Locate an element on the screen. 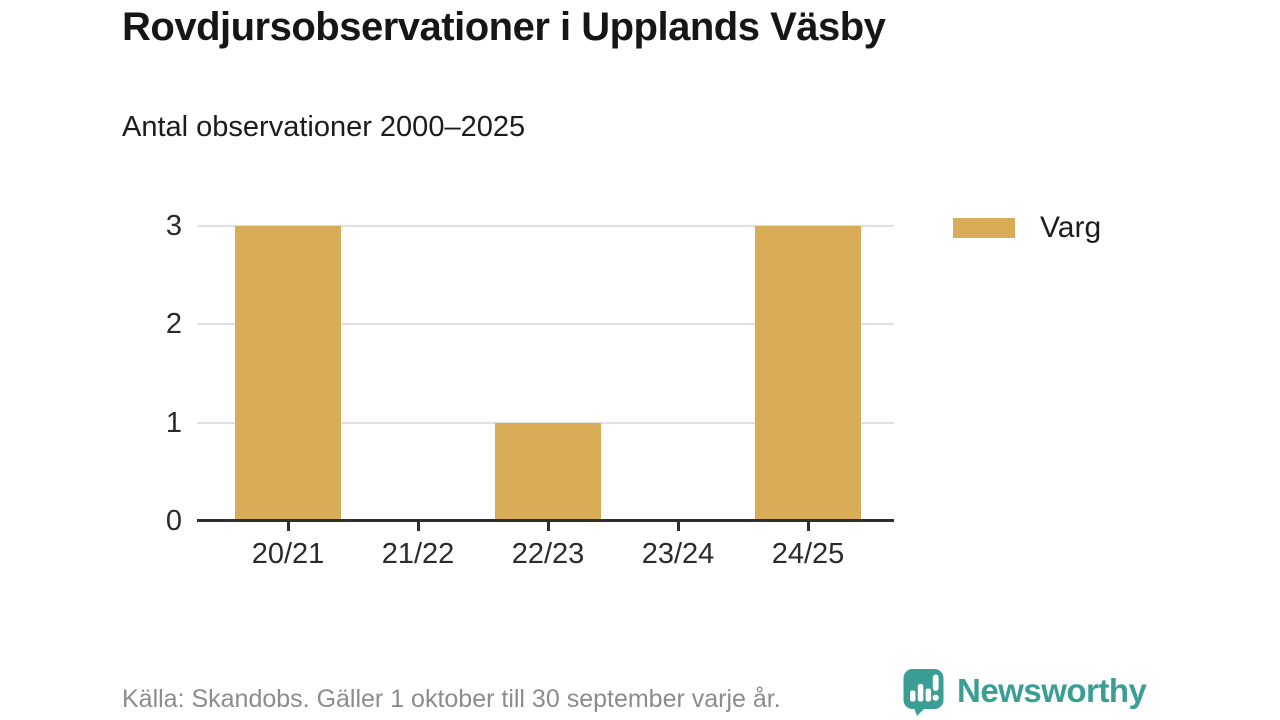 The image size is (1280, 720). y-axis-label-2: 2 is located at coordinates (173, 324).